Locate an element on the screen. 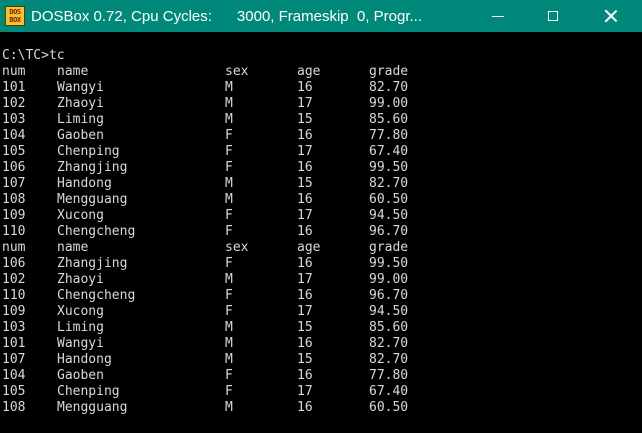 Image resolution: width=642 pixels, height=433 pixels. cell-name: Zhangjing is located at coordinates (92, 167).